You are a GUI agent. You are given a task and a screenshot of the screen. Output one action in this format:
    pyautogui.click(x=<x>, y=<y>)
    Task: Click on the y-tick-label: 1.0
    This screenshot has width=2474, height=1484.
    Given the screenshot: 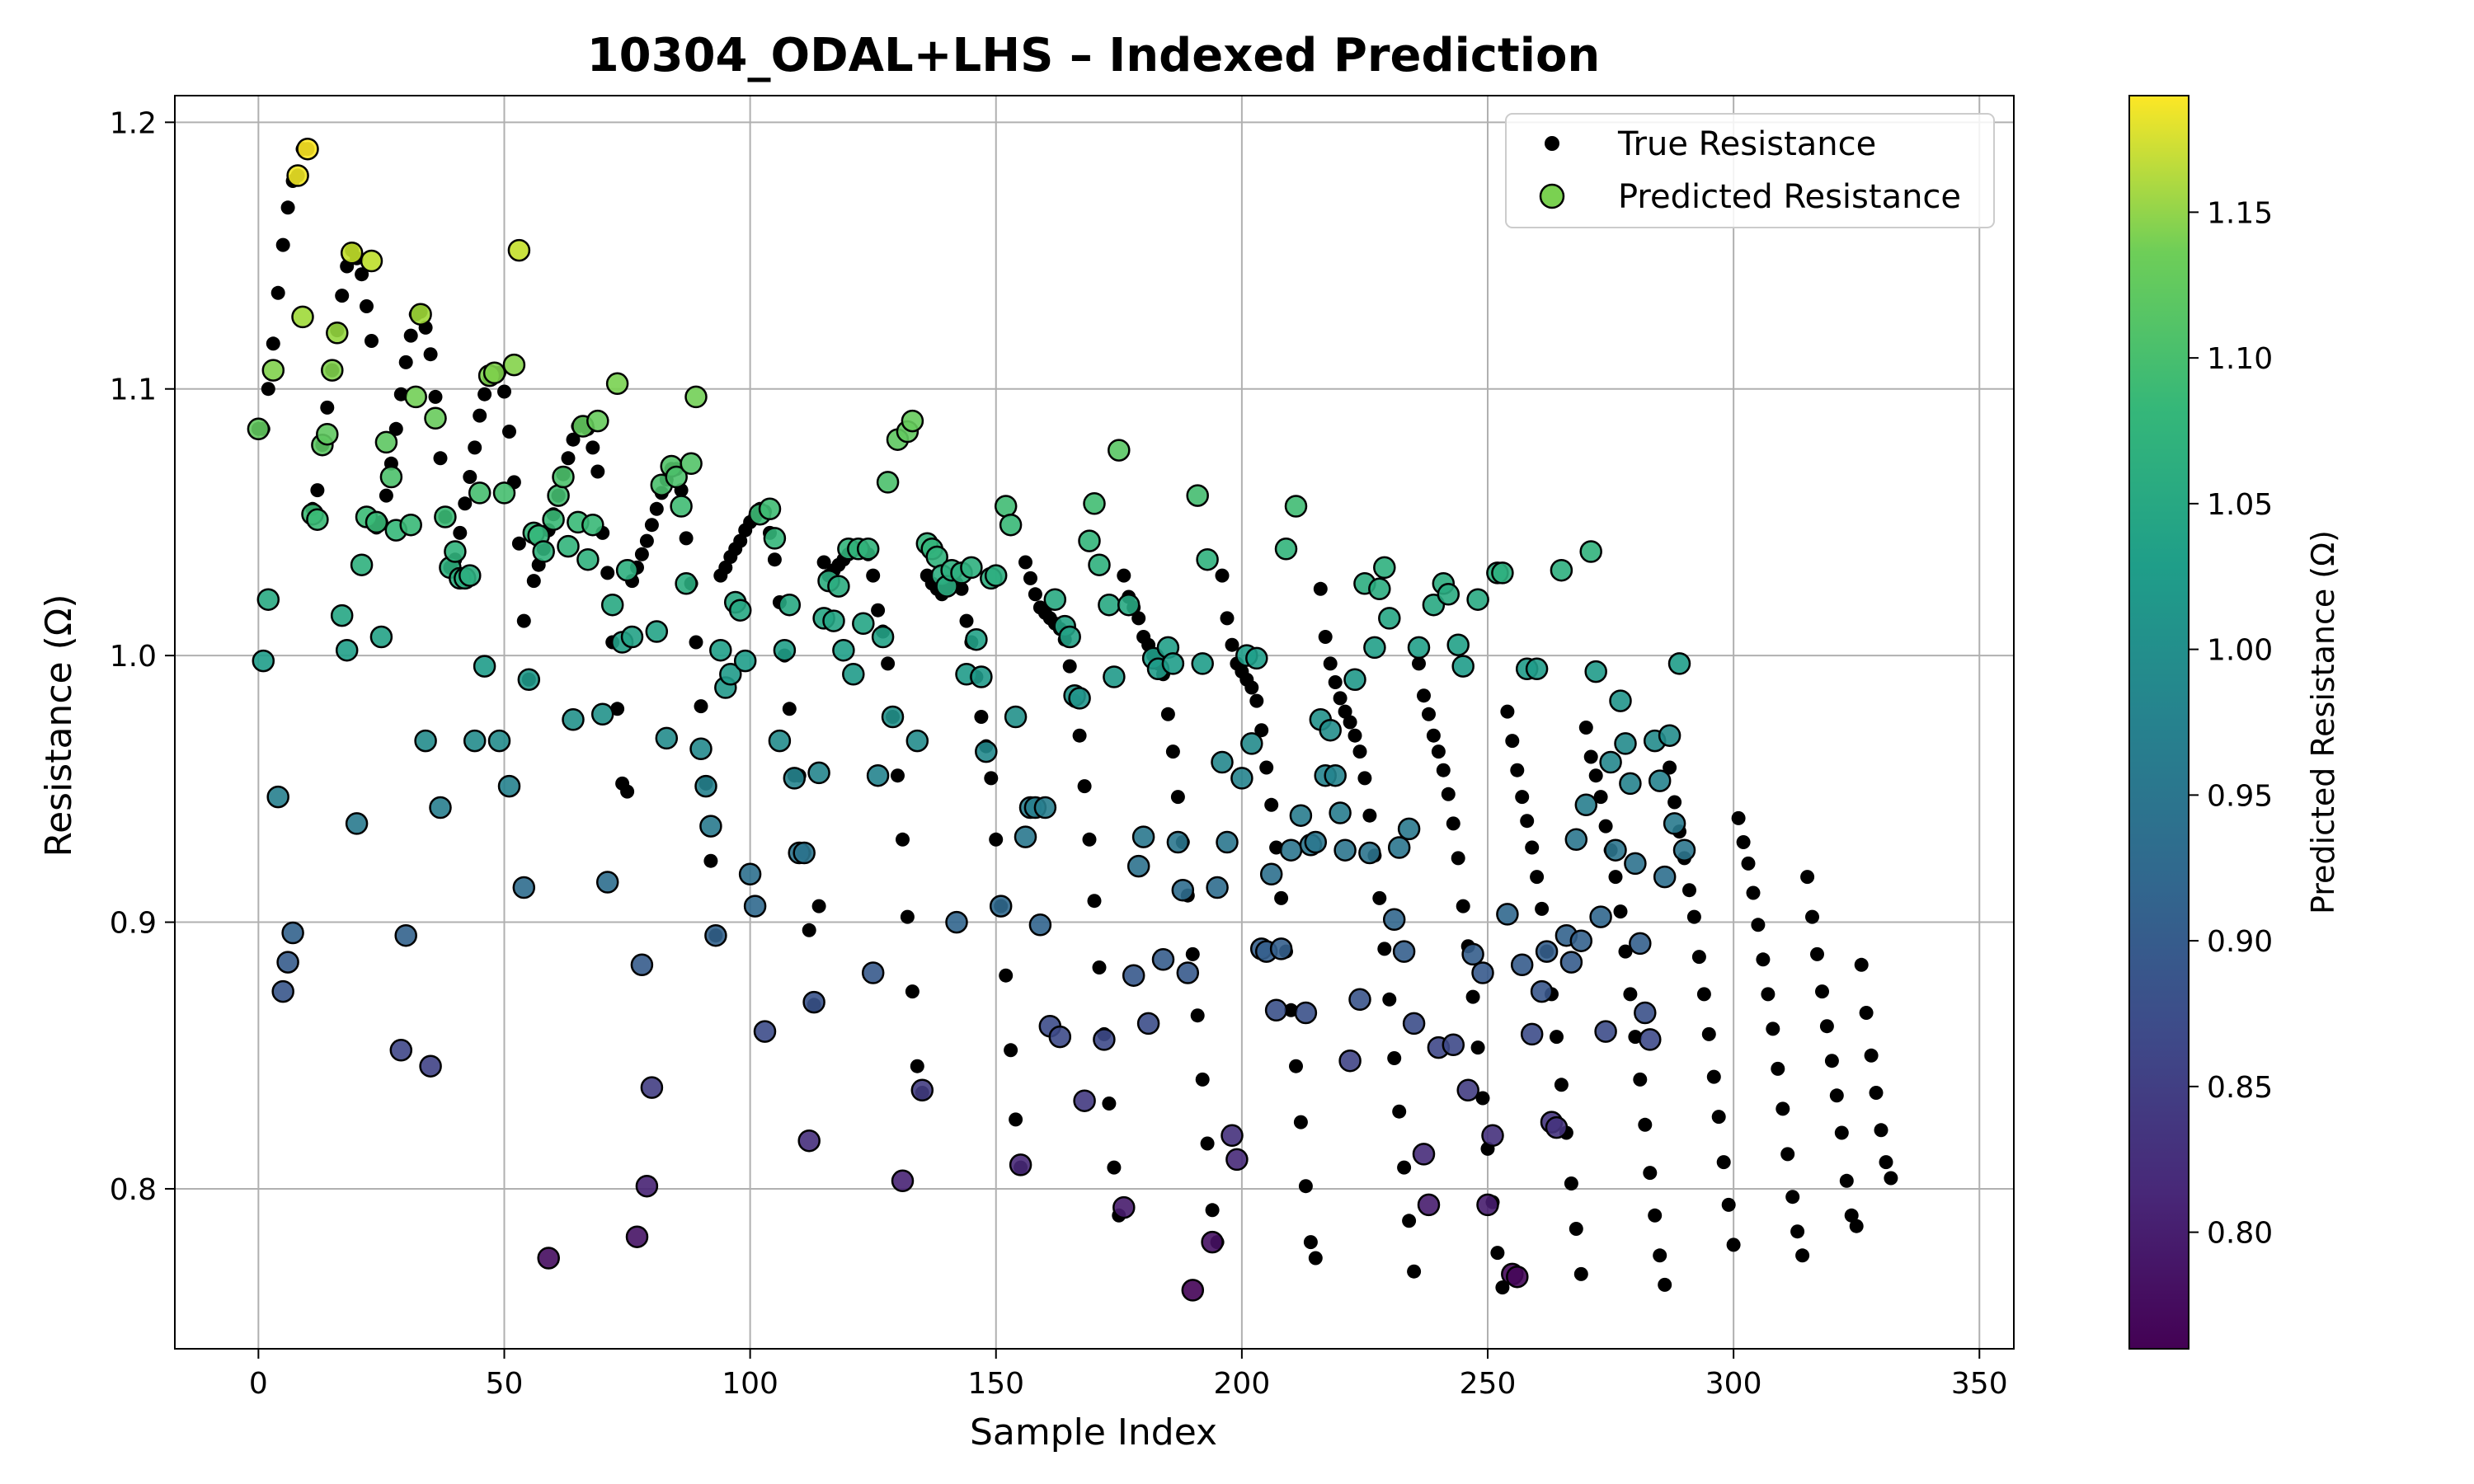 What is the action you would take?
    pyautogui.click(x=133, y=657)
    